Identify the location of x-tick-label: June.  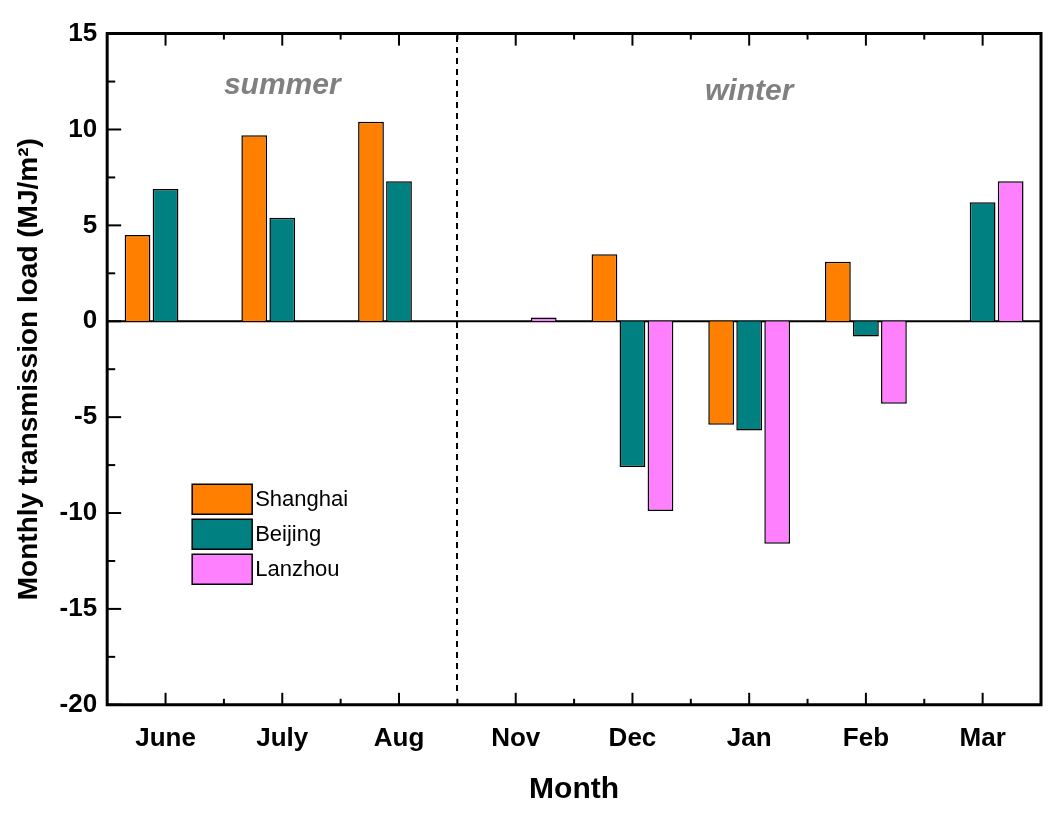
(165, 736).